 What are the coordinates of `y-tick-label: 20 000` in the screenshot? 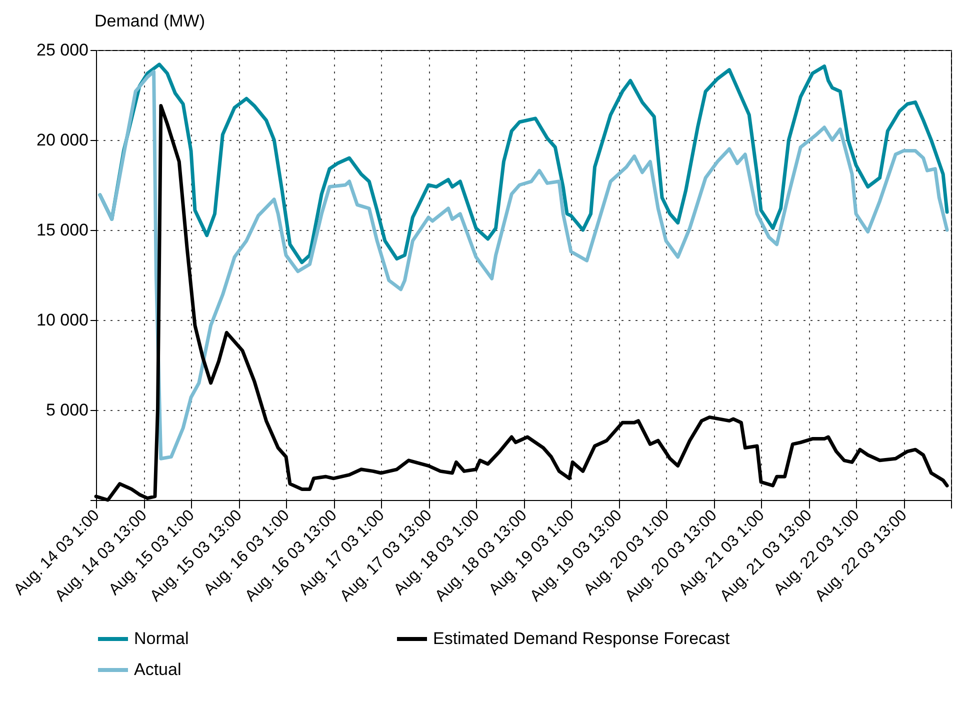 It's located at (62, 140).